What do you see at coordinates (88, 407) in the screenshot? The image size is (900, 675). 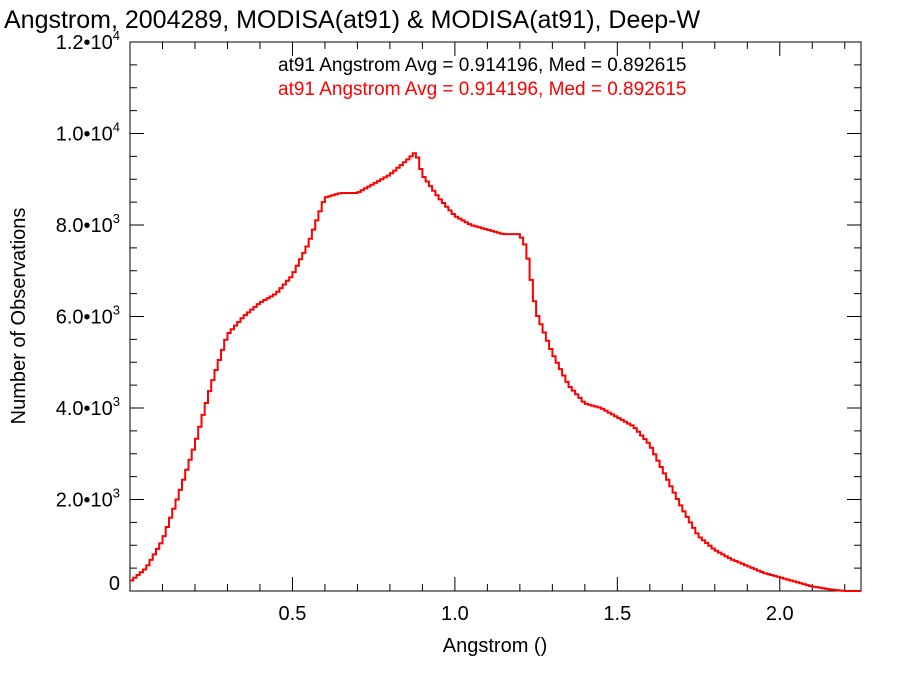 I see `y-tick-label: 4.0•103` at bounding box center [88, 407].